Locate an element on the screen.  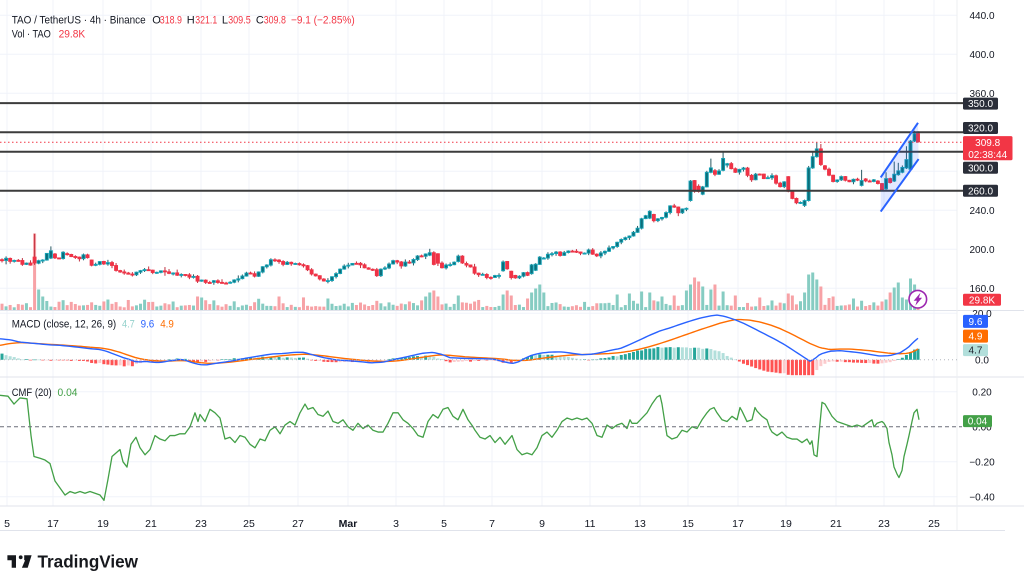
svg-text: L is located at coordinates (225, 20).